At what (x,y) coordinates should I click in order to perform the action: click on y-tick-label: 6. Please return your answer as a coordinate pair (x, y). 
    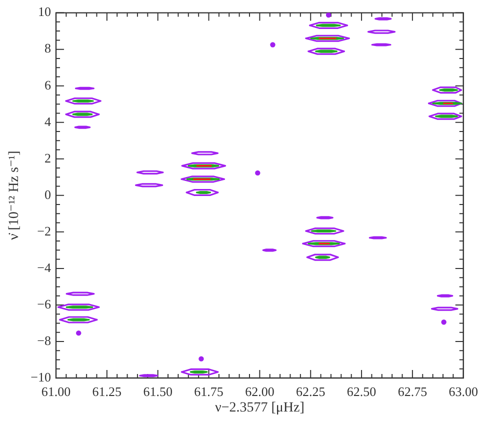
    Looking at the image, I should click on (48, 84).